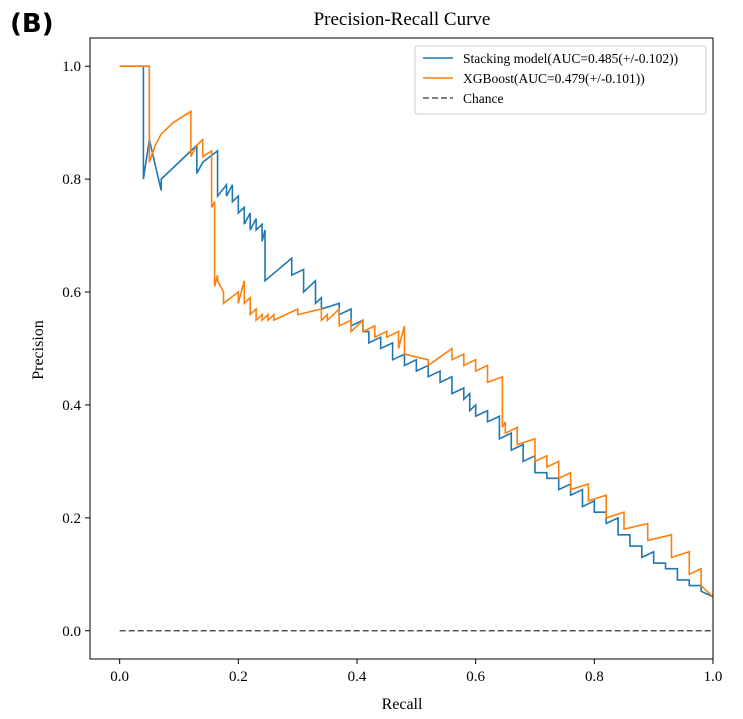 The width and height of the screenshot is (743, 719). What do you see at coordinates (71, 293) in the screenshot?
I see `y-tick-label: 0.6` at bounding box center [71, 293].